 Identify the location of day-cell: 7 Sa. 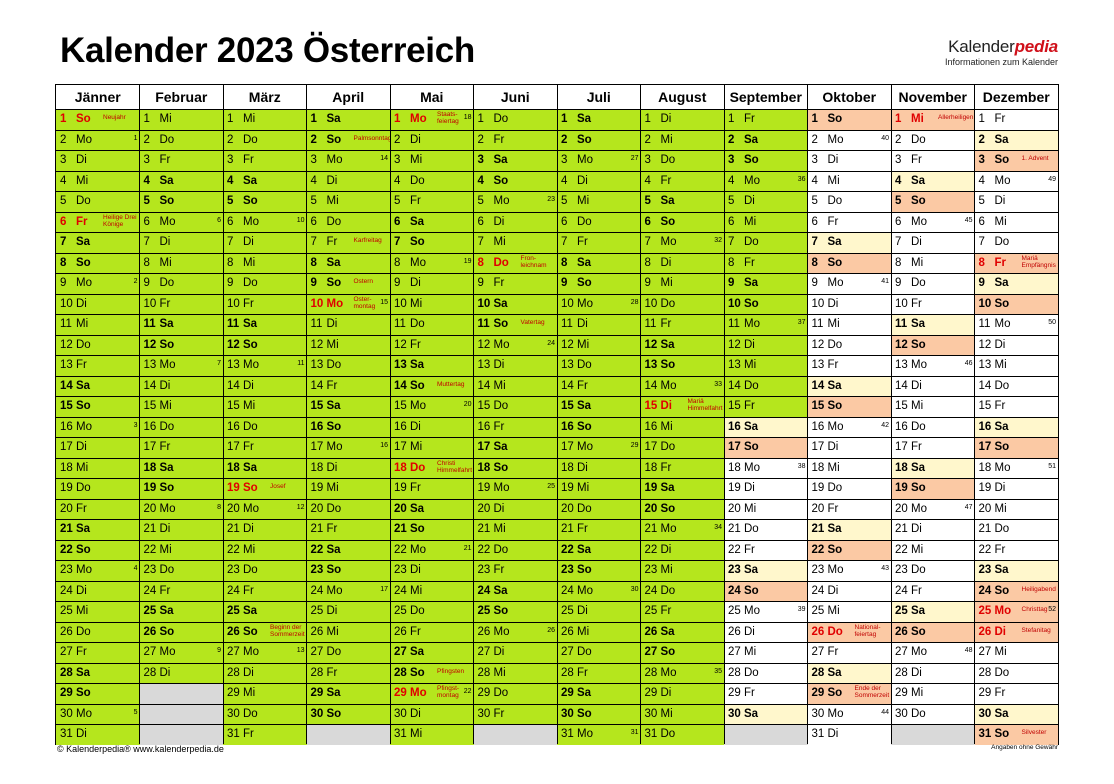
(98, 242).